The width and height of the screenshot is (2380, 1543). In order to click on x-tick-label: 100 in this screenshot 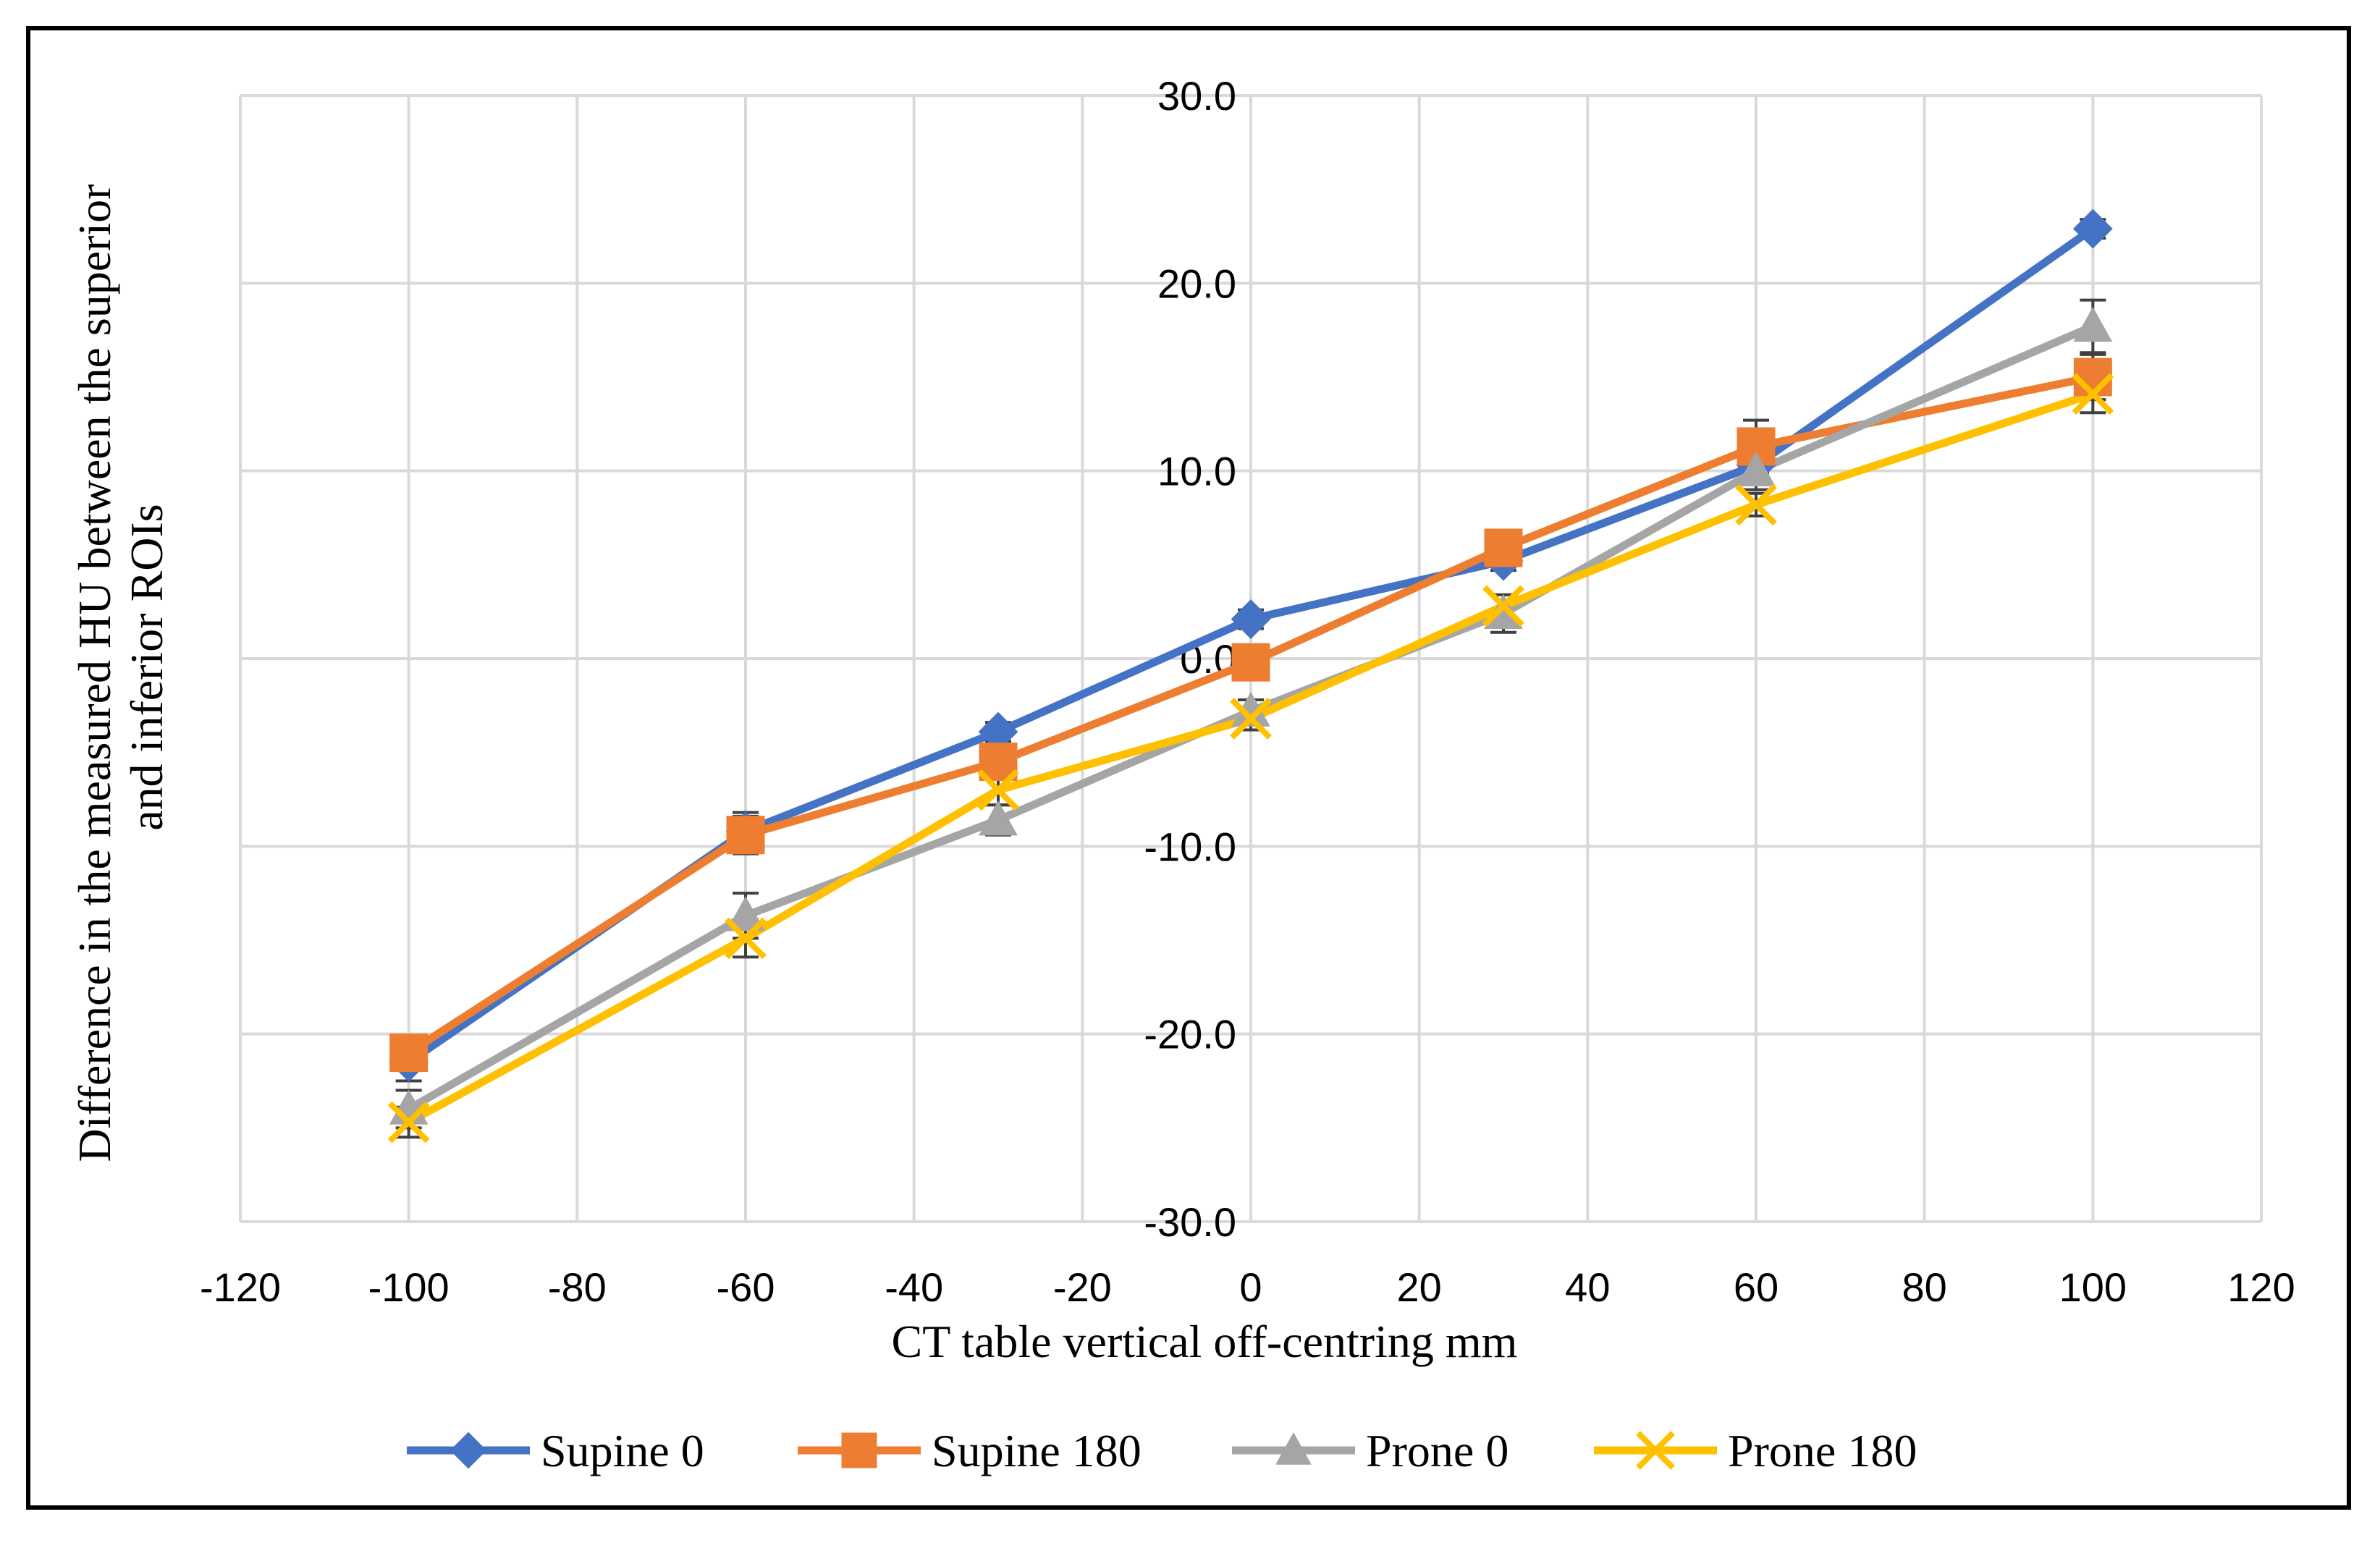, I will do `click(2093, 1287)`.